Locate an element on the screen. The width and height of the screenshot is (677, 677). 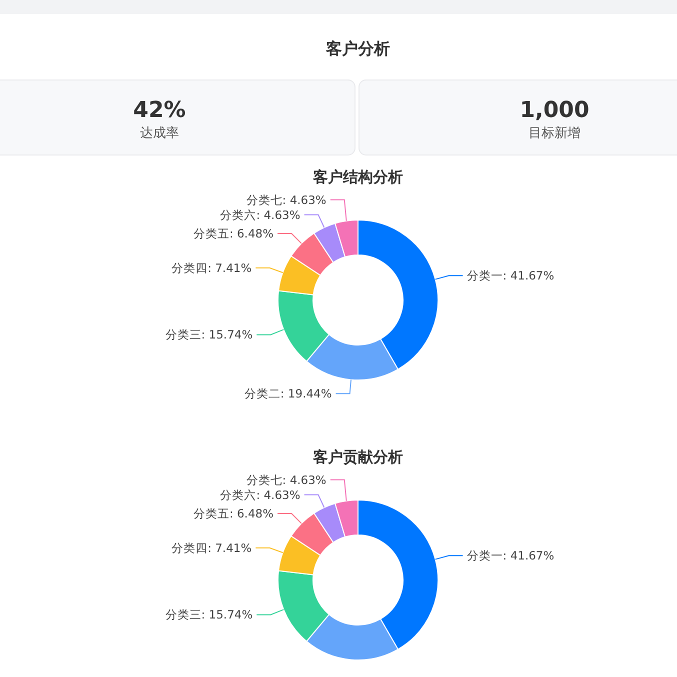
text: 42% is located at coordinates (159, 110).